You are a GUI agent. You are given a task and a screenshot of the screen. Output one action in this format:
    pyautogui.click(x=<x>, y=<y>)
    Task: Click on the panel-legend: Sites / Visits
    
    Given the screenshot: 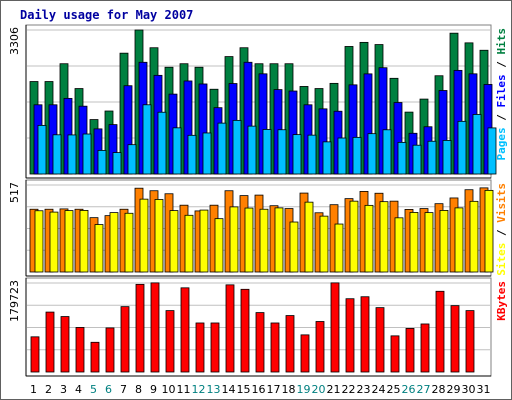 What is the action you would take?
    pyautogui.click(x=501, y=229)
    